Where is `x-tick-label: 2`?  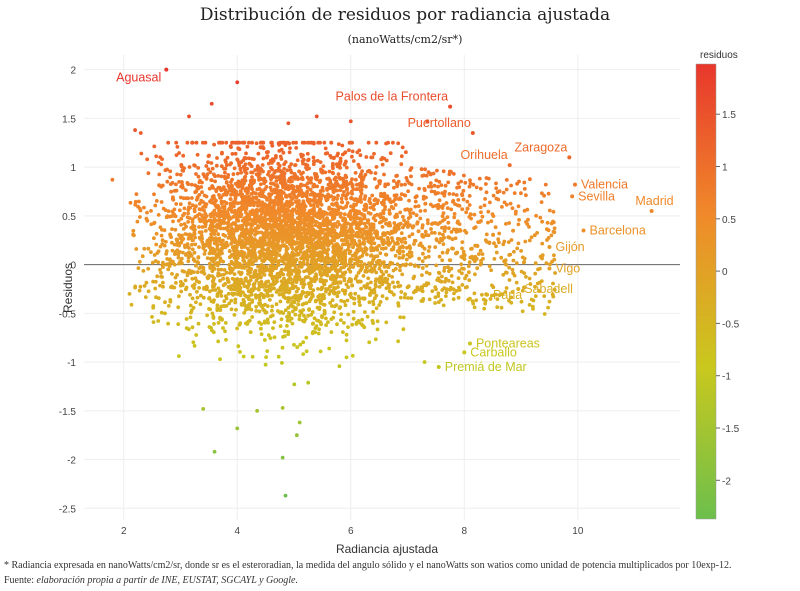
x-tick-label: 2 is located at coordinates (124, 531).